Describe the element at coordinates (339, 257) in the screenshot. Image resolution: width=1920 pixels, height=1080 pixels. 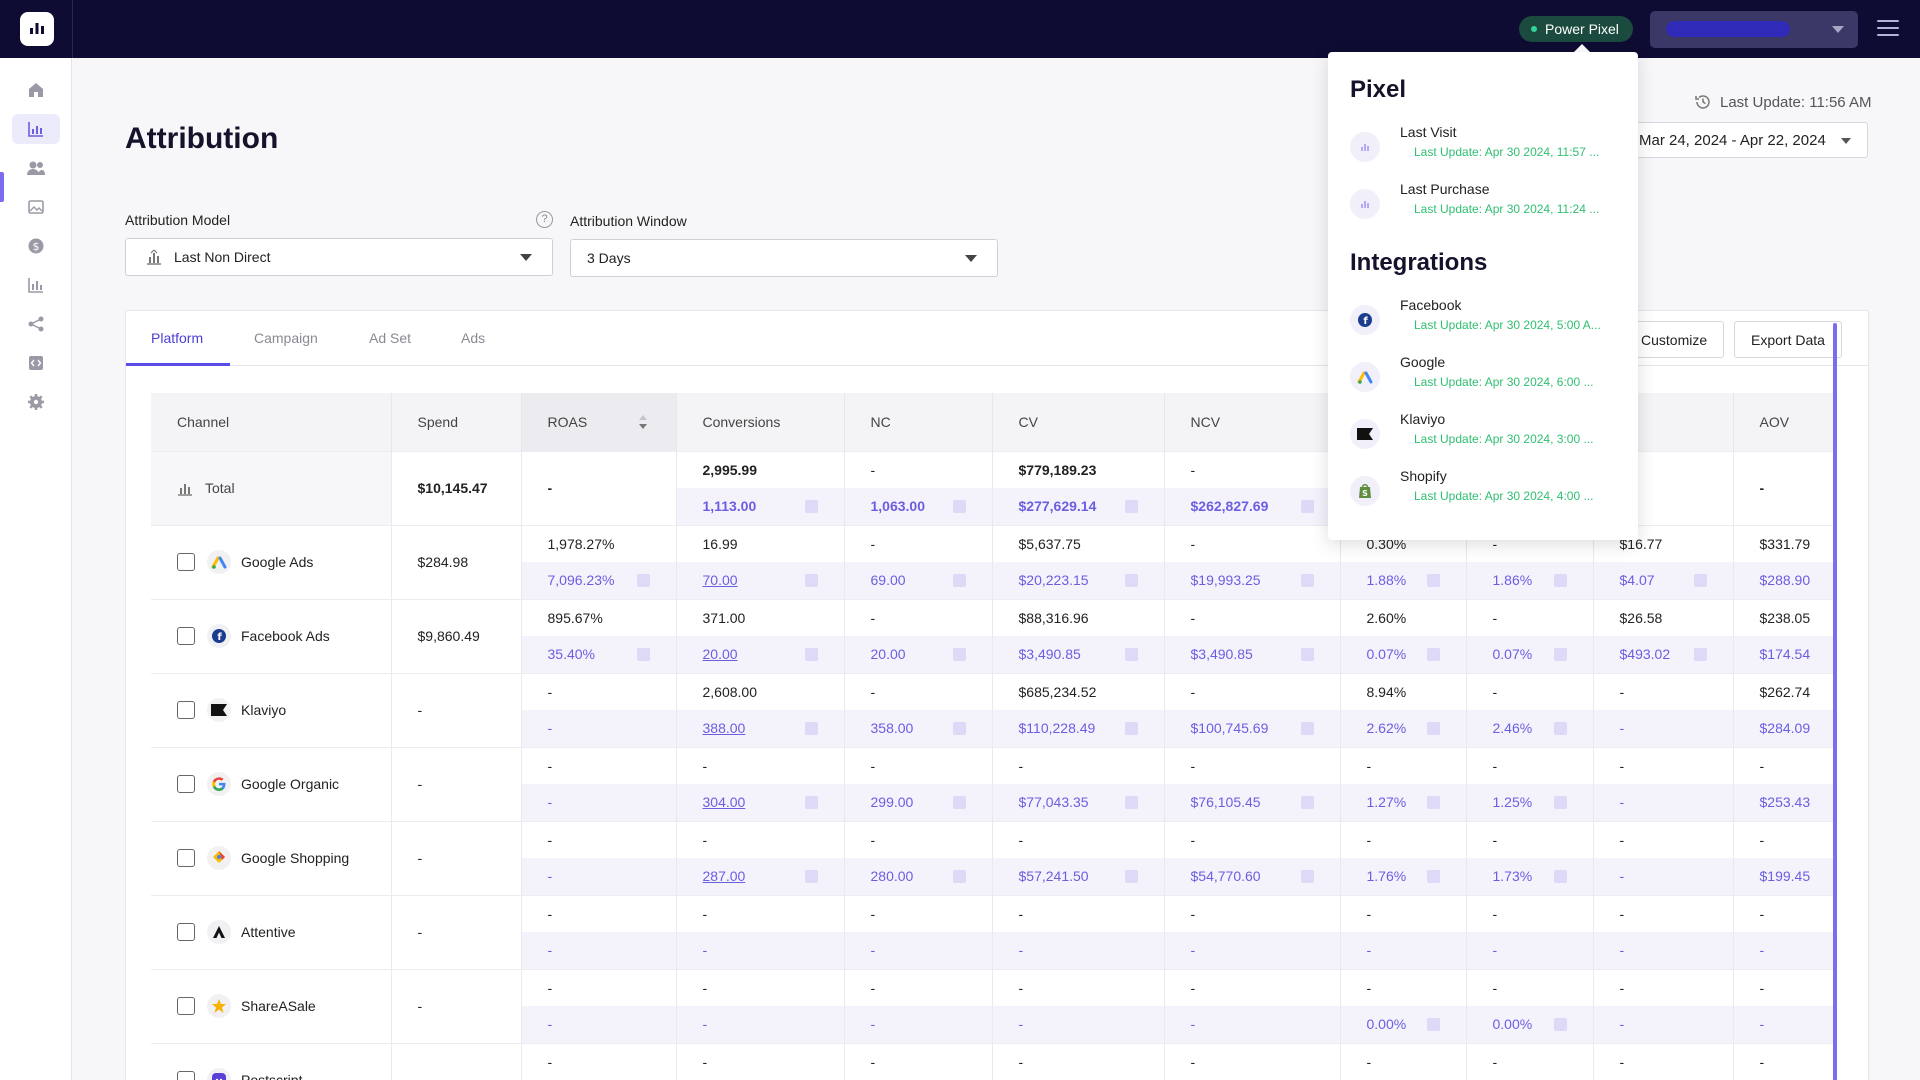
I see `attribution-model-select: Last Non Direct` at that location.